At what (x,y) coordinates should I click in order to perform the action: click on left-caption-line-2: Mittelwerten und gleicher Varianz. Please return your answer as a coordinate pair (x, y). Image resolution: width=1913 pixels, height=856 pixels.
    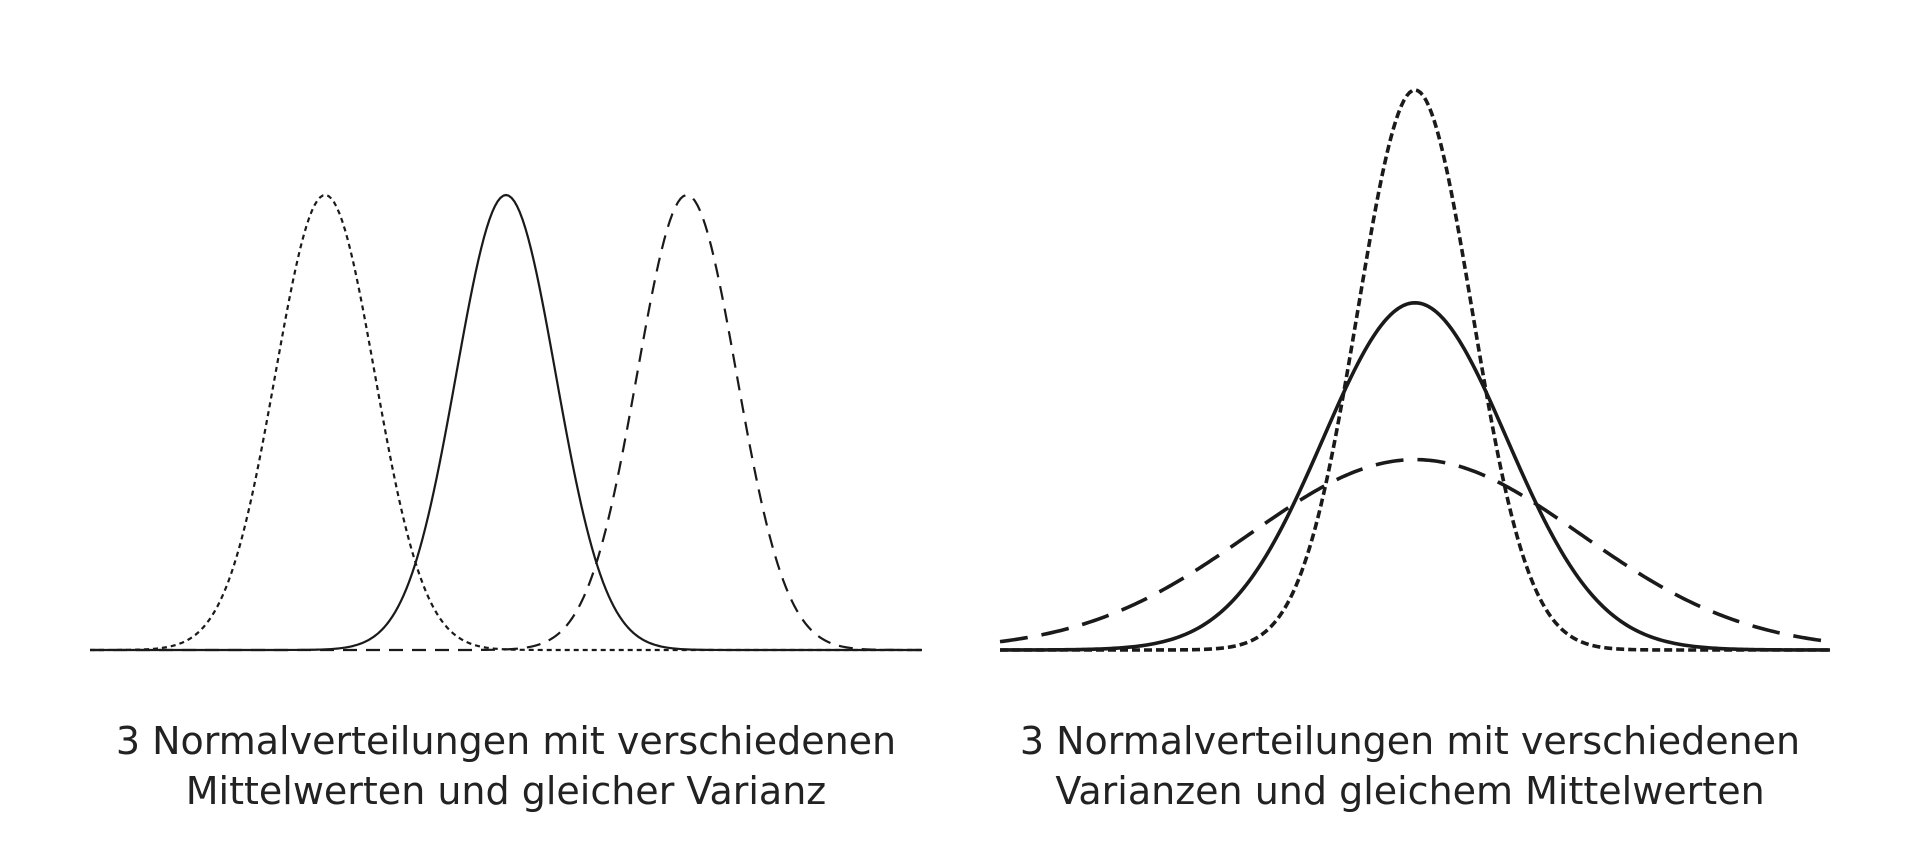
    Looking at the image, I should click on (506, 791).